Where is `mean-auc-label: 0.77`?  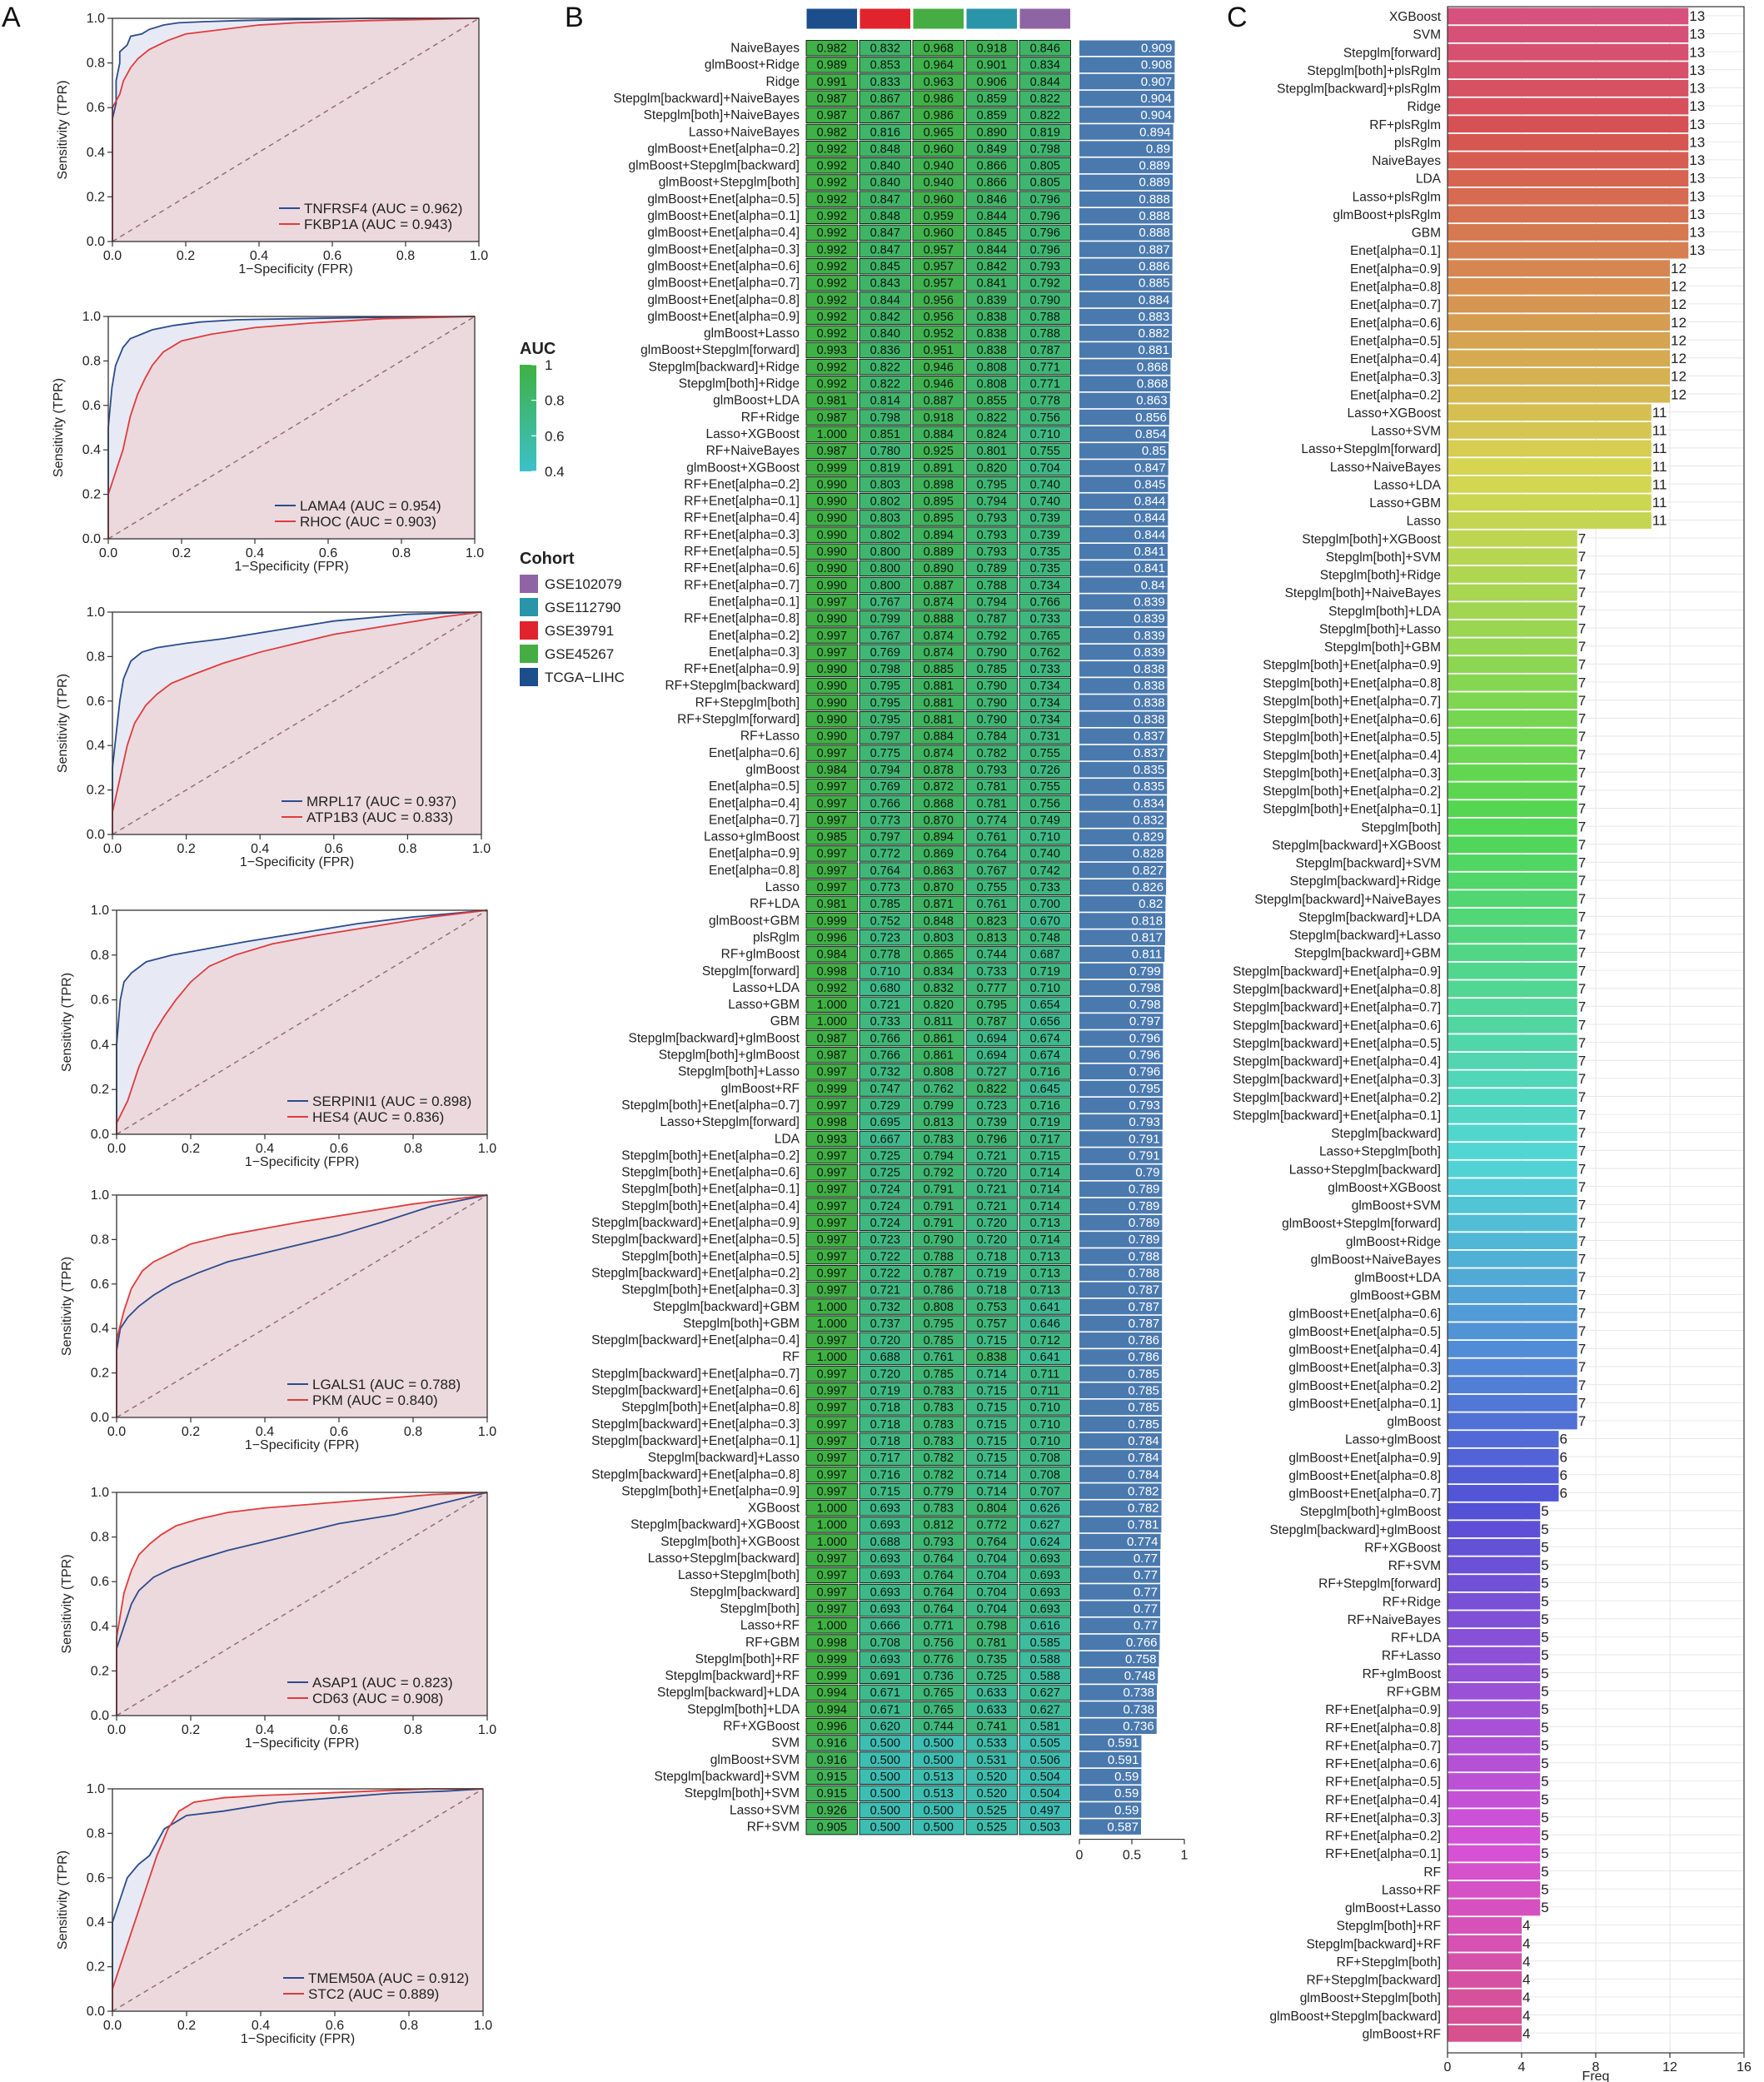 mean-auc-label: 0.77 is located at coordinates (1146, 1608).